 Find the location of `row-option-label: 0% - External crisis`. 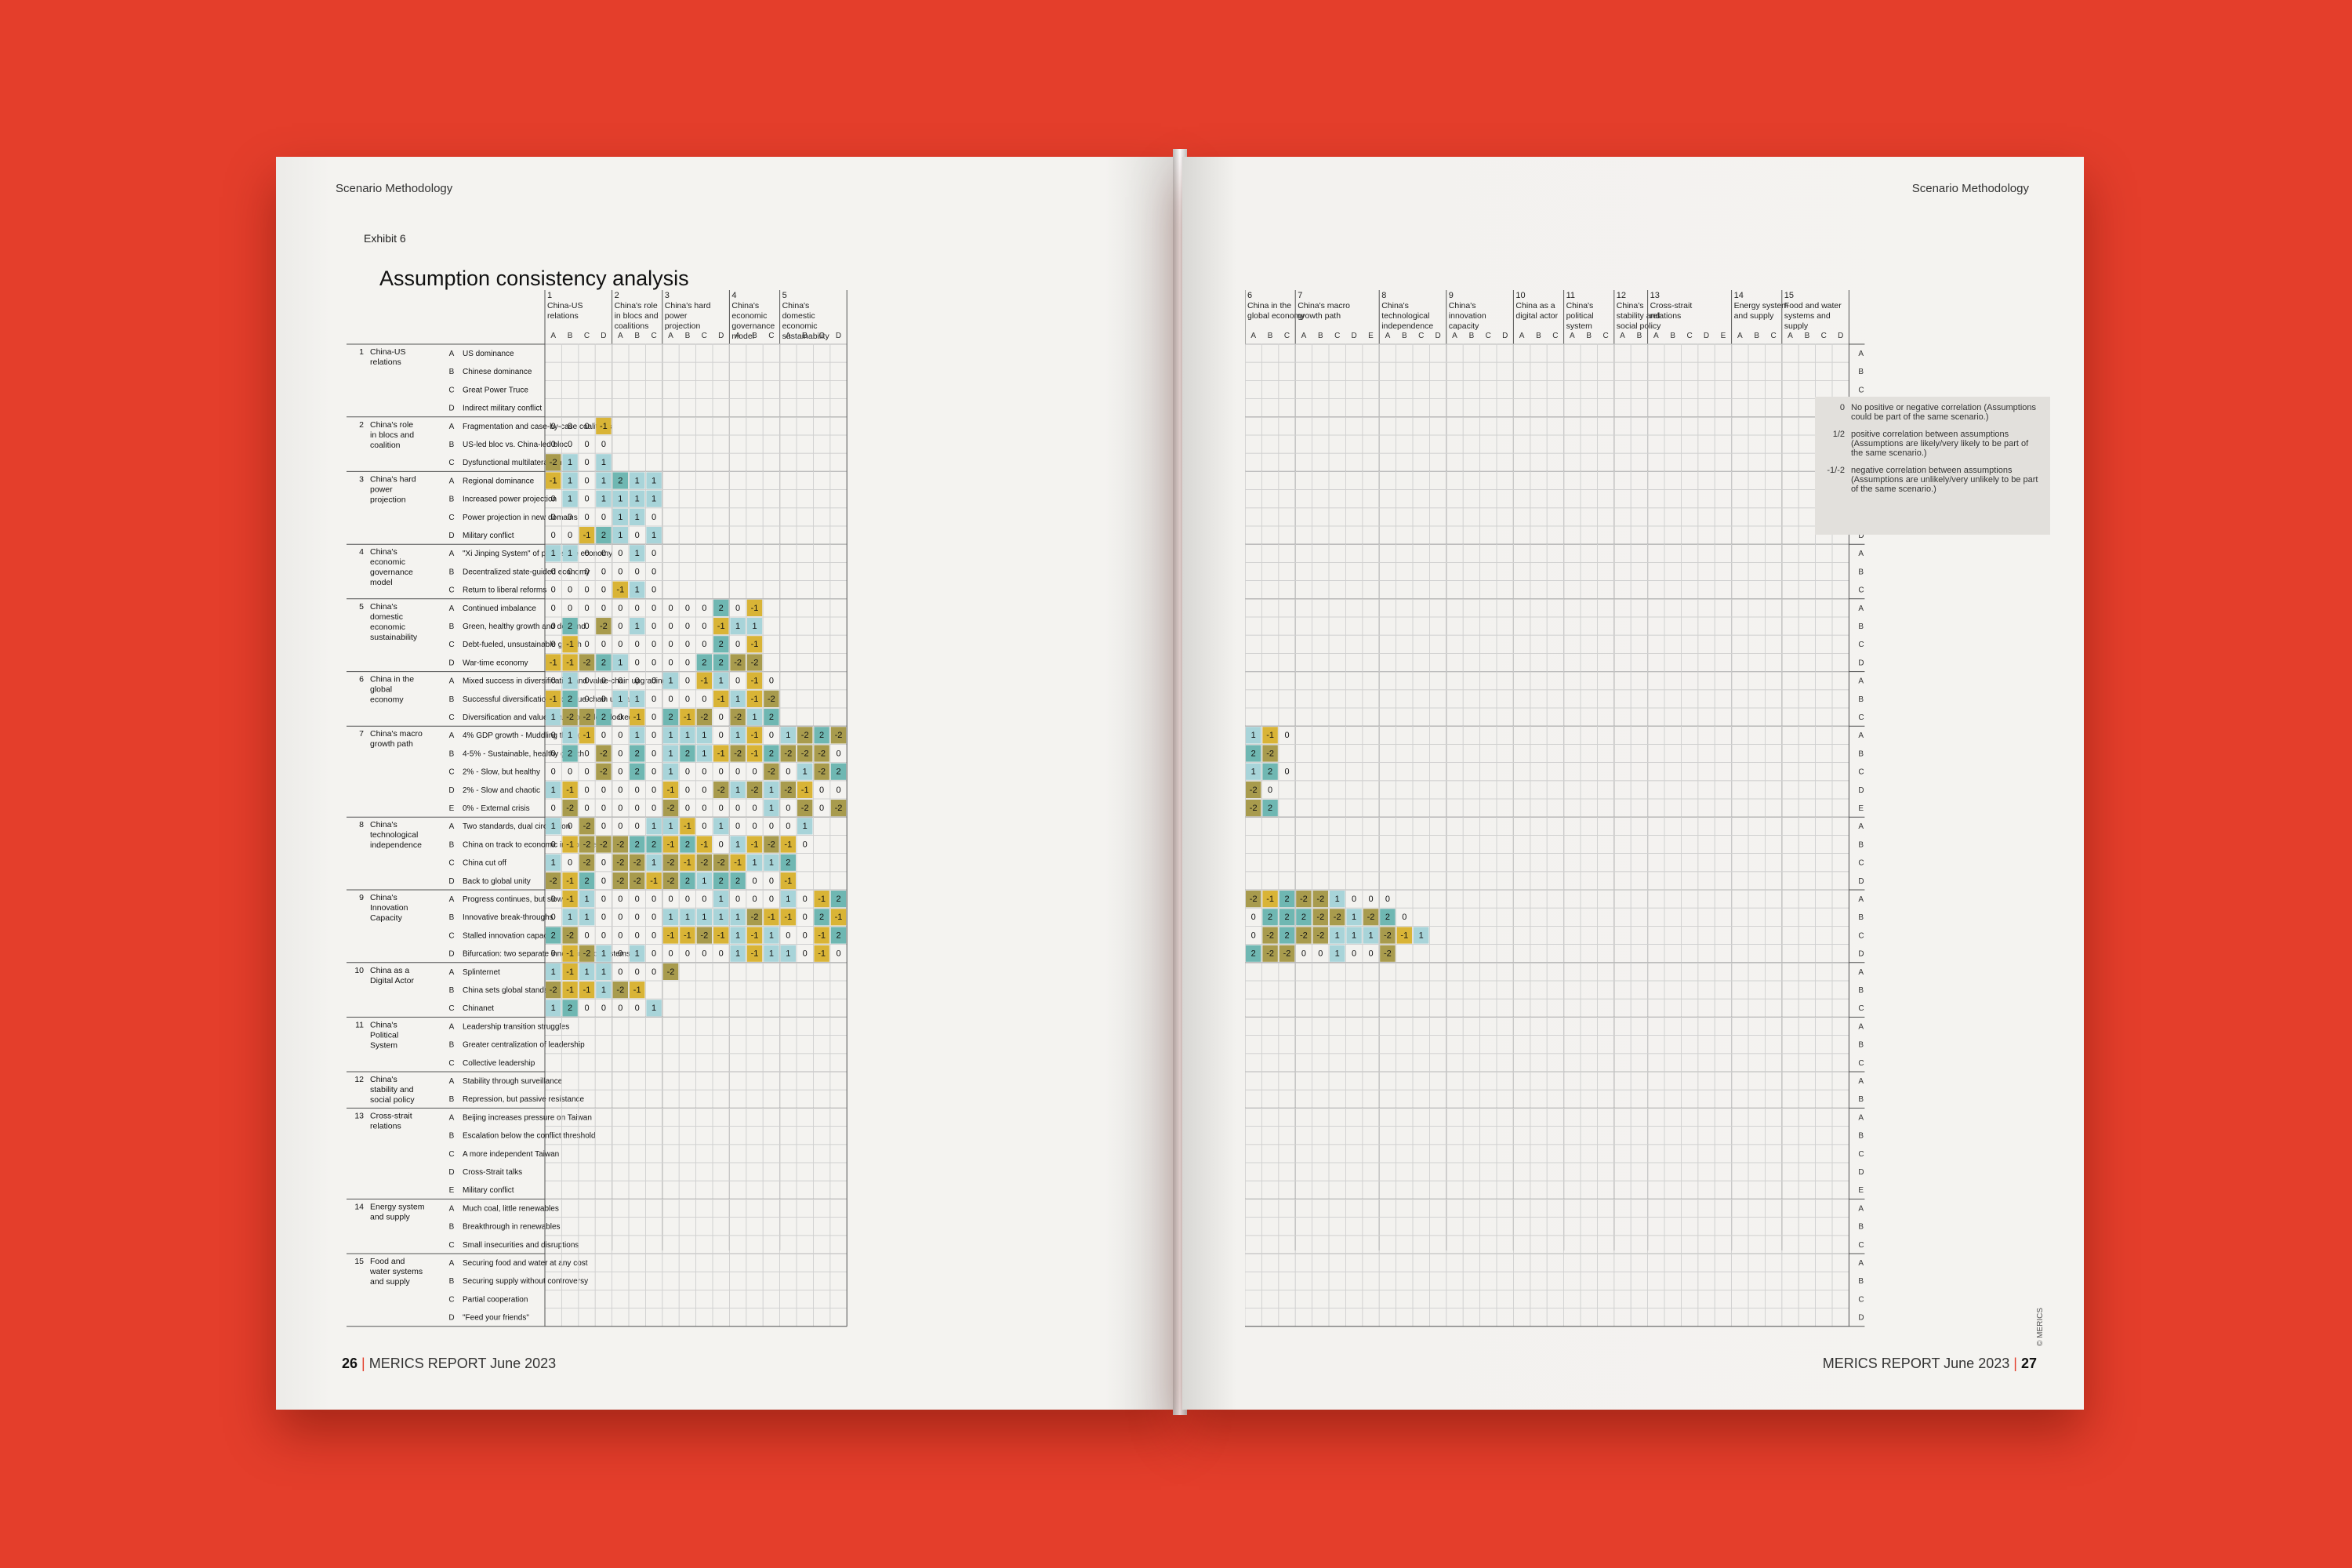

row-option-label: 0% - External crisis is located at coordinates (496, 808).